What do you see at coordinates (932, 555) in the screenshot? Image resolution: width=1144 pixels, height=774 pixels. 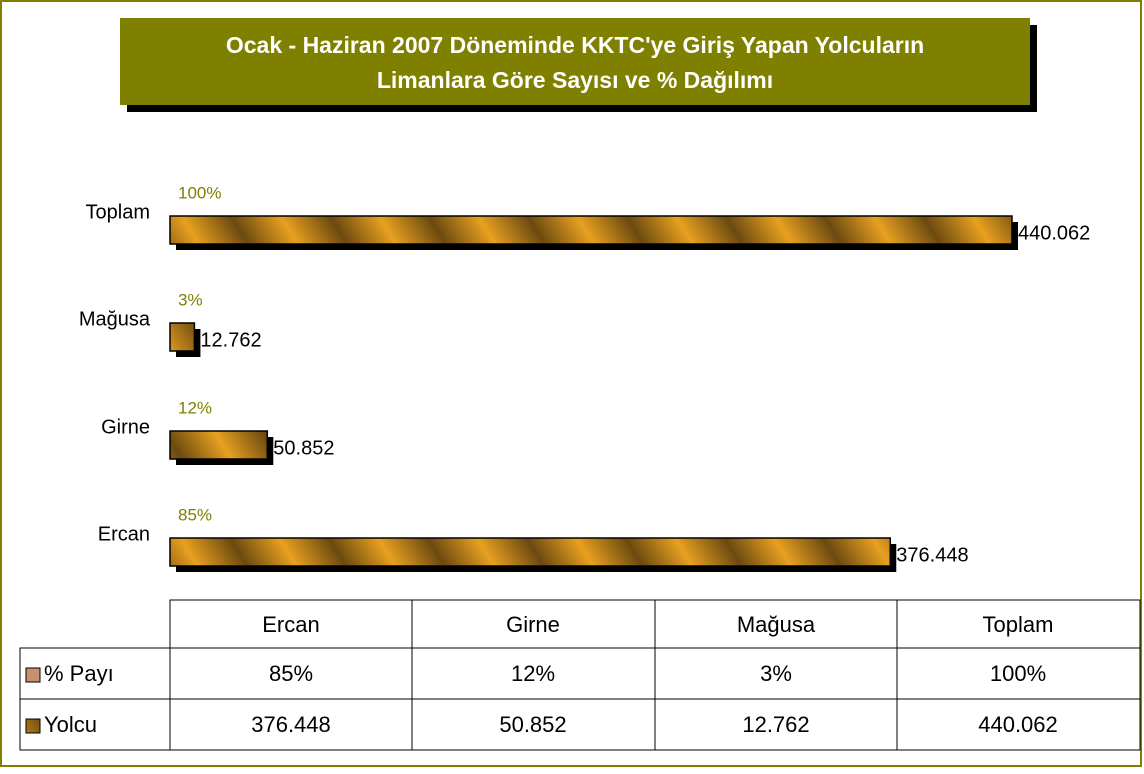 I see `value-label: 376.448` at bounding box center [932, 555].